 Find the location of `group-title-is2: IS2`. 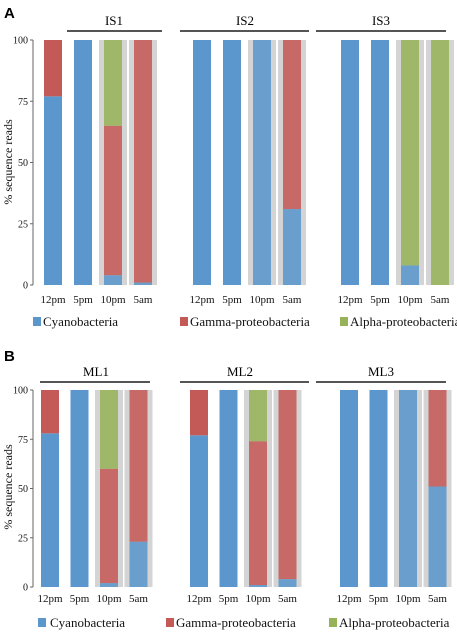

group-title-is2: IS2 is located at coordinates (245, 20).